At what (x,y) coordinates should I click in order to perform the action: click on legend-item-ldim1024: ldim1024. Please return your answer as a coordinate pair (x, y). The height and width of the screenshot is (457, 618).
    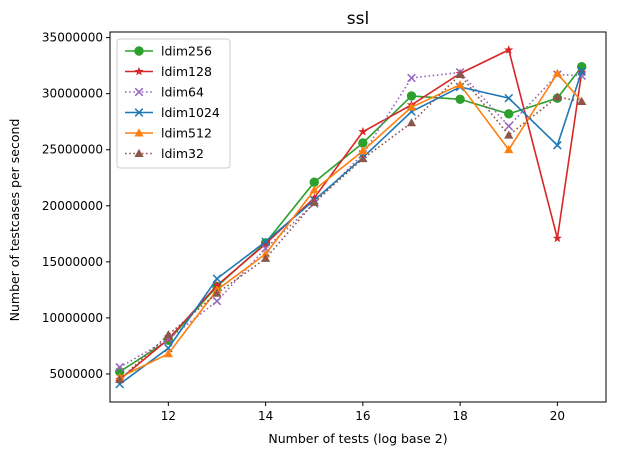
    Looking at the image, I should click on (172, 112).